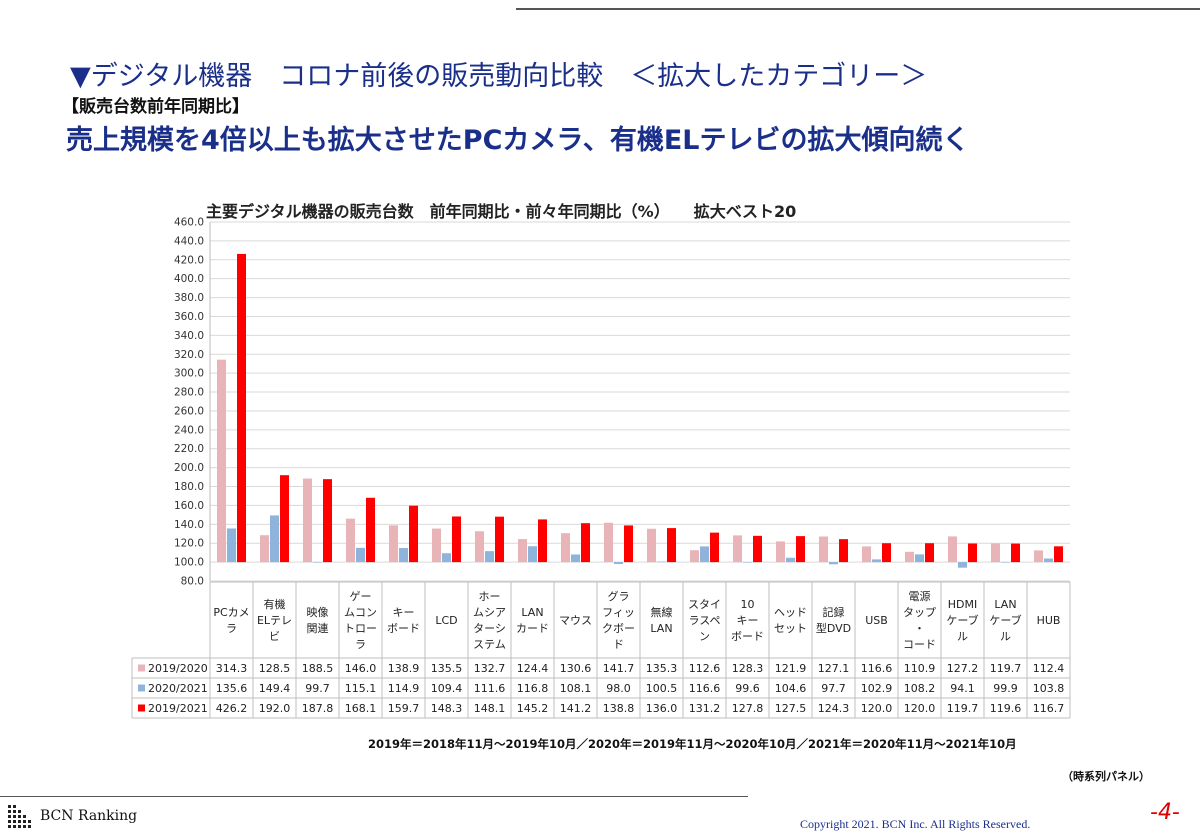 This screenshot has height=838, width=1200. Describe the element at coordinates (361, 668) in the screenshot. I see `table-value: 146.0` at that location.